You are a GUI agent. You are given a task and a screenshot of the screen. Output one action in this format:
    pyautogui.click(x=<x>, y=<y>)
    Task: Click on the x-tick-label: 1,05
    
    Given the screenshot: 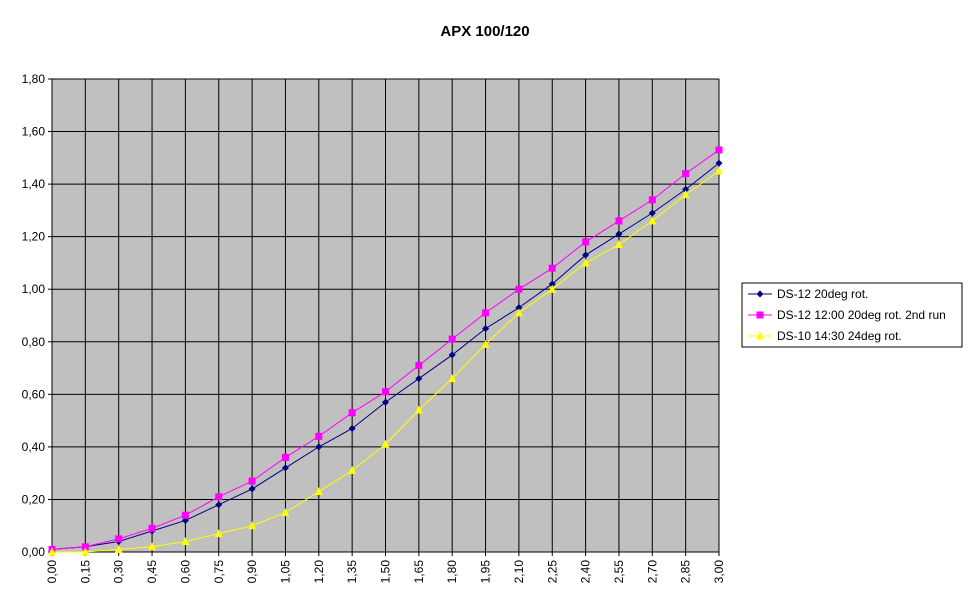 What is the action you would take?
    pyautogui.click(x=285, y=572)
    